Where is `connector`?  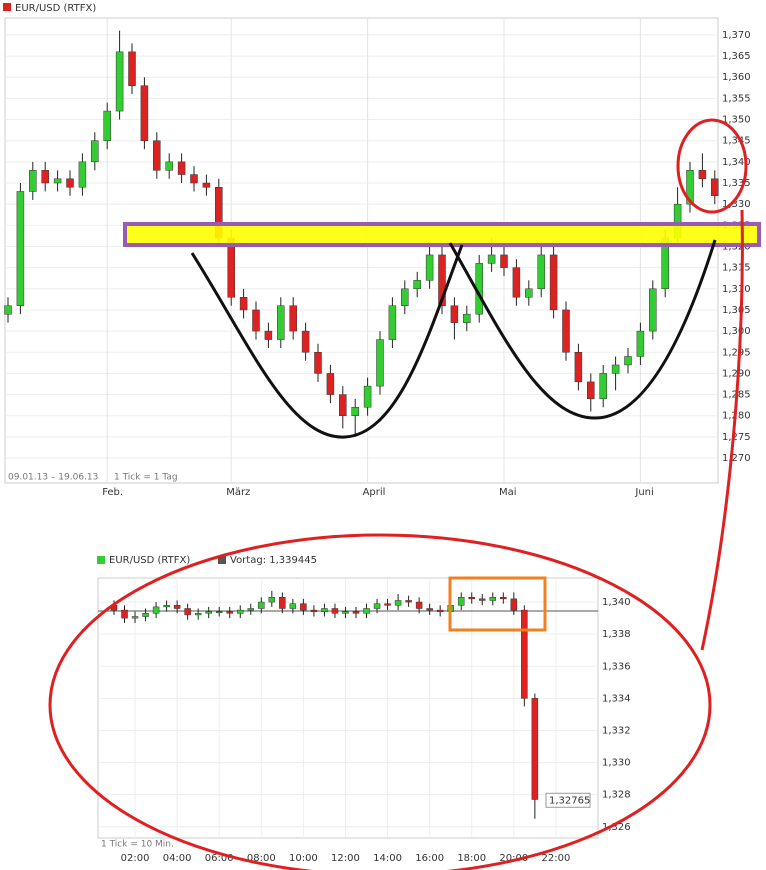 connector is located at coordinates (722, 430).